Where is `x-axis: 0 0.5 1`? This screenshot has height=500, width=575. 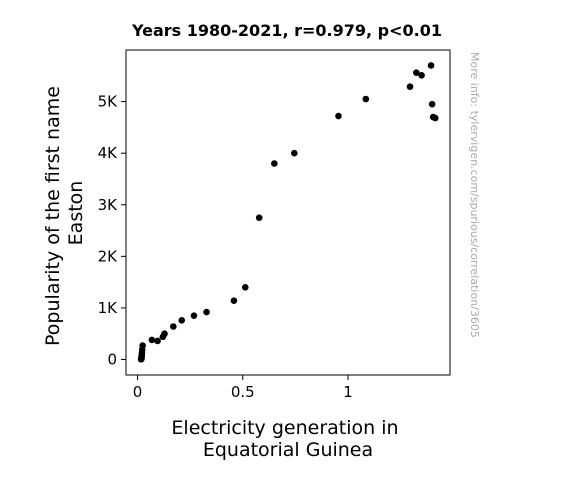 x-axis: 0 0.5 1 is located at coordinates (243, 388).